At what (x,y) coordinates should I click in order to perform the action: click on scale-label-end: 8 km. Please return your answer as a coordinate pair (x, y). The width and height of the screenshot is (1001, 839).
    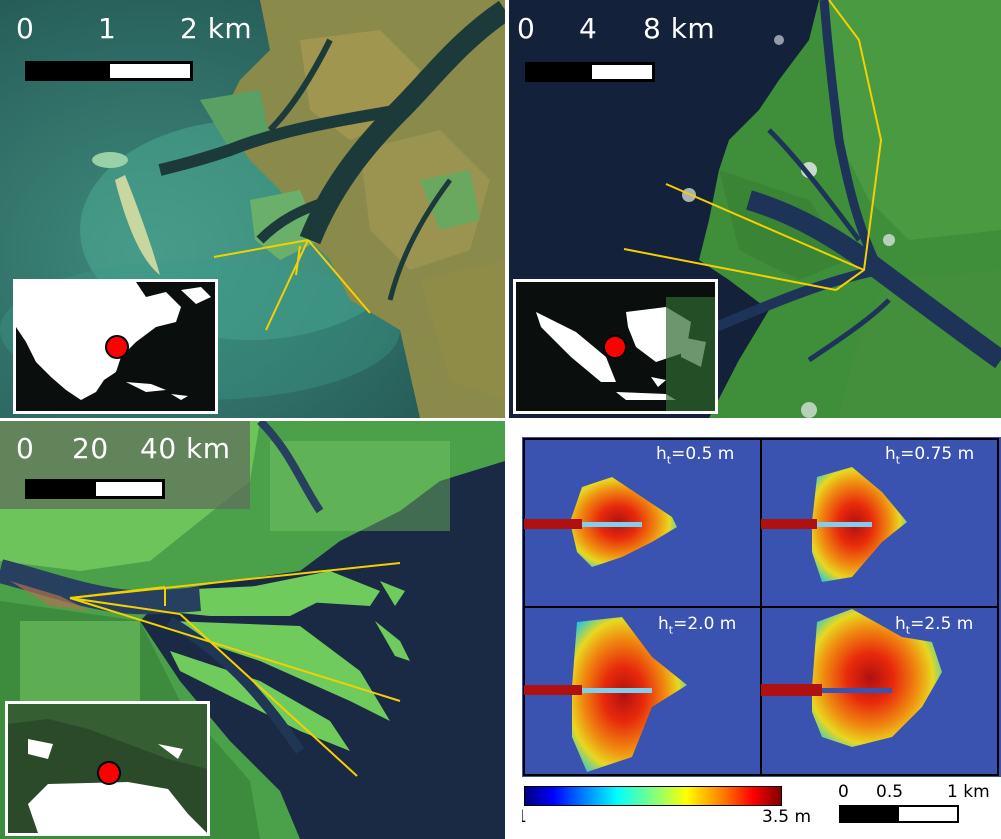
    Looking at the image, I should click on (679, 28).